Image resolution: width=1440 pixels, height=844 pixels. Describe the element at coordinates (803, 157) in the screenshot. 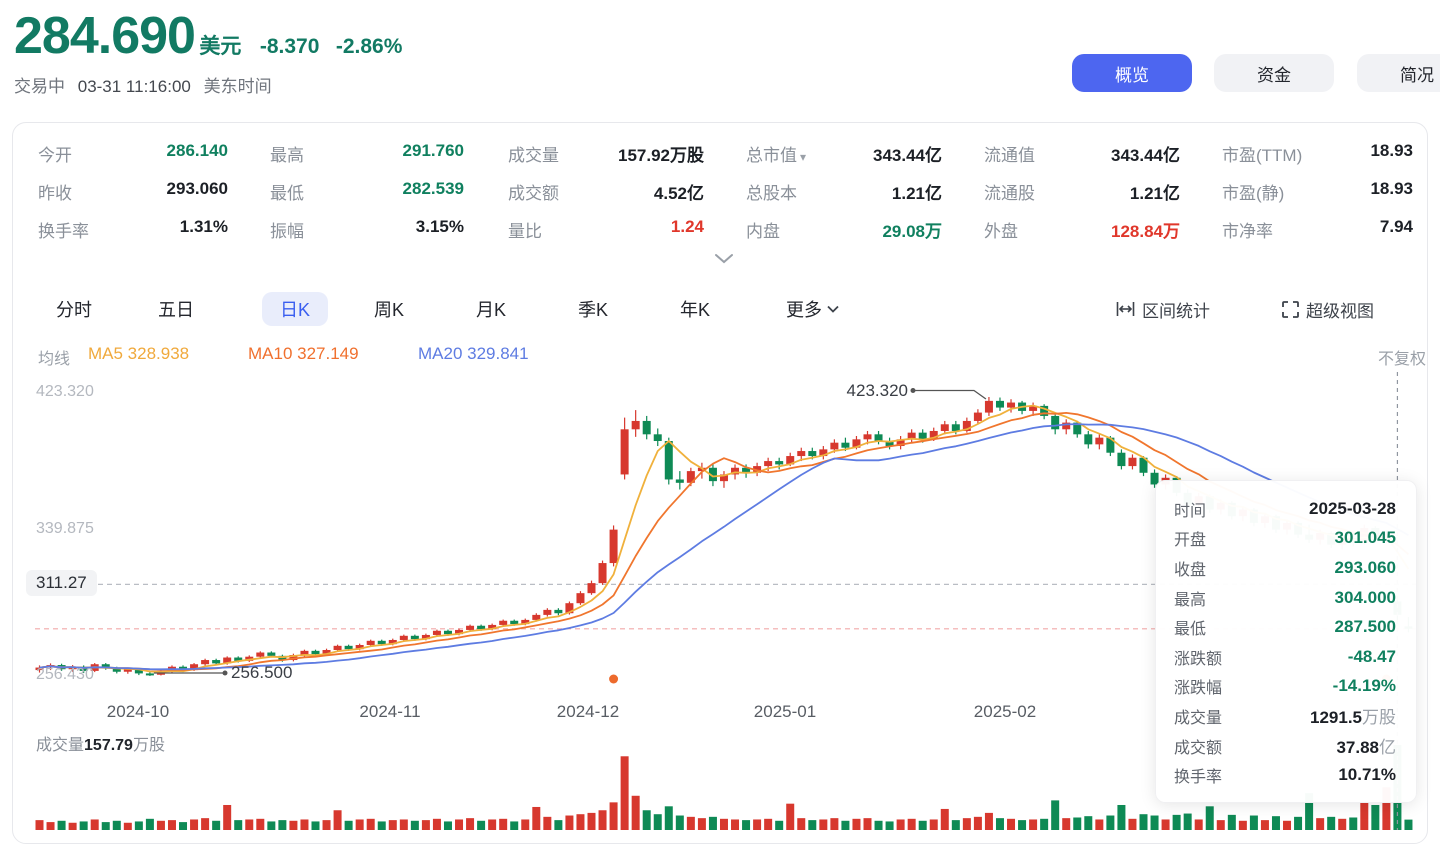

I see `market-cap-dropdown-icon: ▾` at that location.